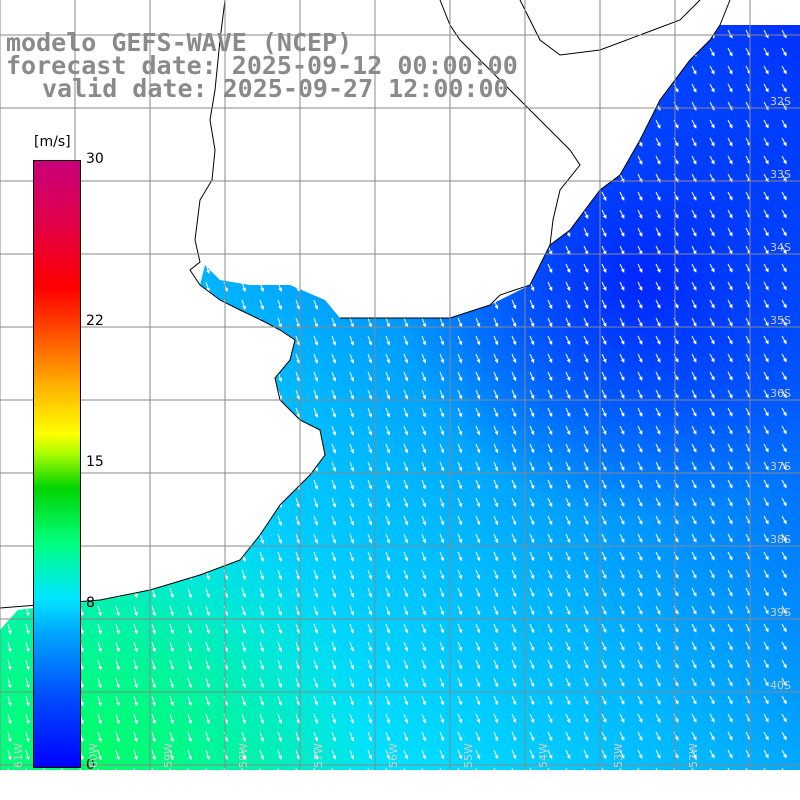  I want to click on longitude-label: 52W, so click(693, 755).